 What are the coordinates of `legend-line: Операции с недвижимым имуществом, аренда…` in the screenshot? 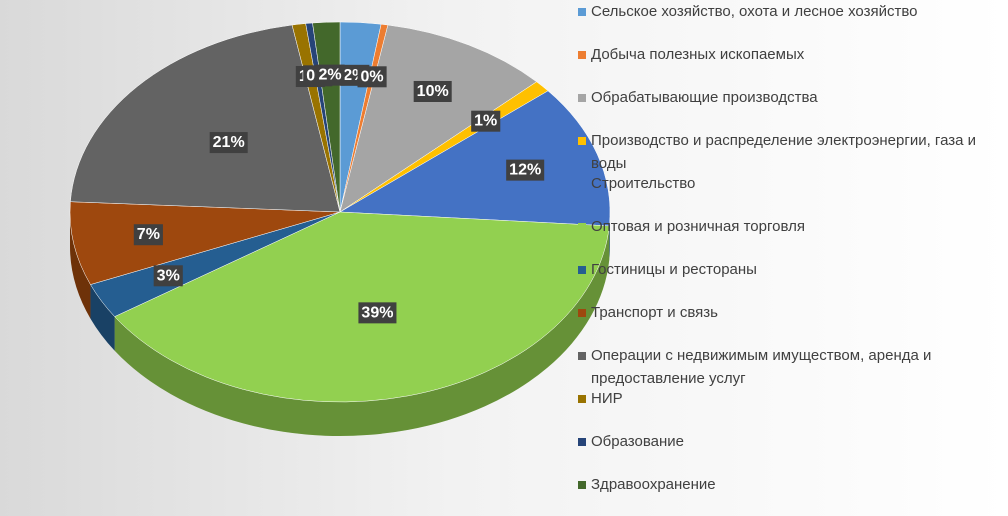 It's located at (761, 355).